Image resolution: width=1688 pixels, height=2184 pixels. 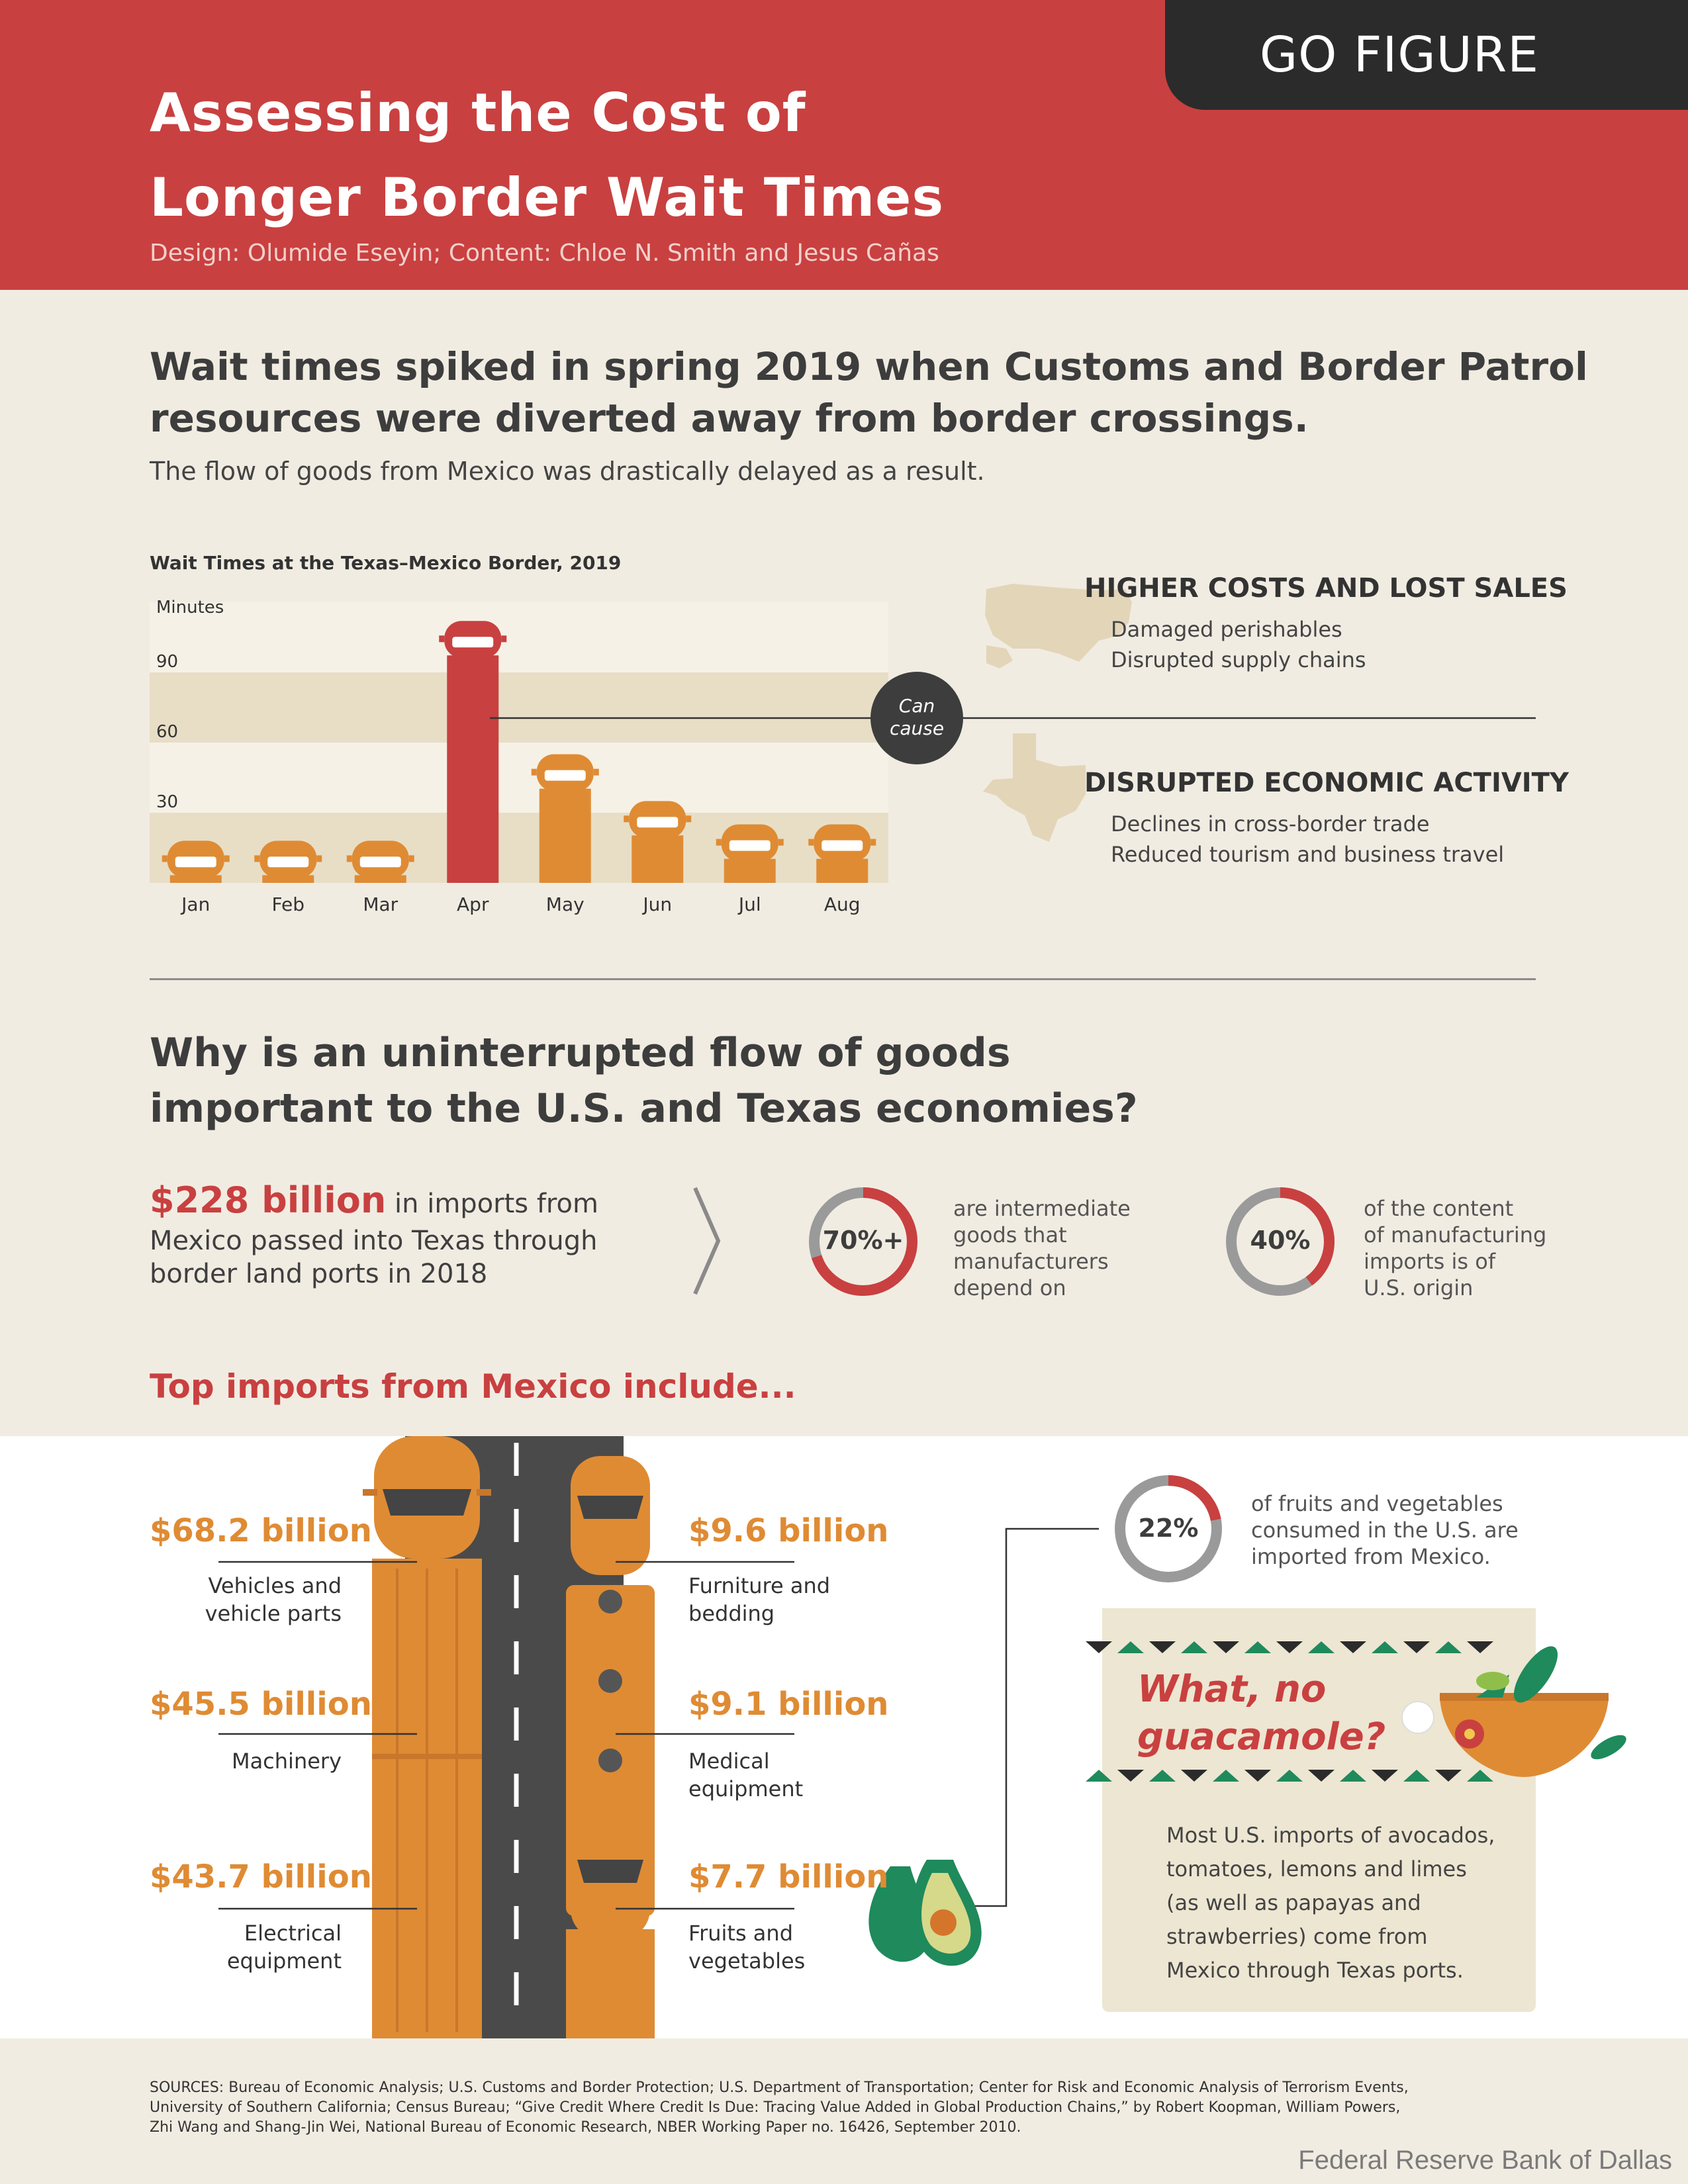 What do you see at coordinates (750, 853) in the screenshot?
I see `bar-jul` at bounding box center [750, 853].